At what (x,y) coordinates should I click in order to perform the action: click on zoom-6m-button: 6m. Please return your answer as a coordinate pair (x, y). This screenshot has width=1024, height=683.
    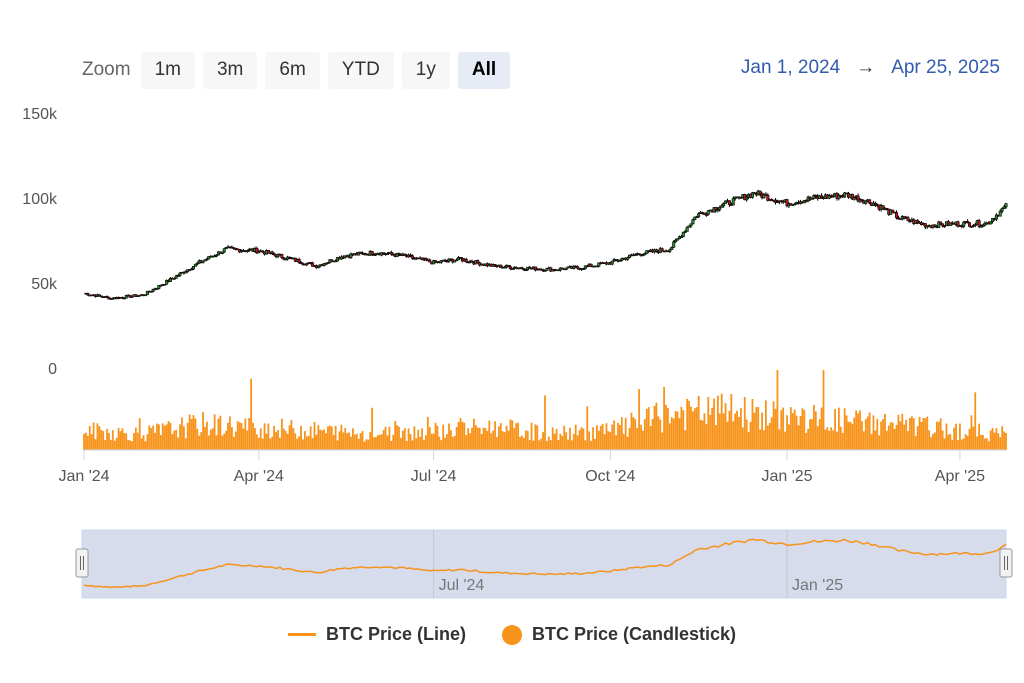
    Looking at the image, I should click on (292, 70).